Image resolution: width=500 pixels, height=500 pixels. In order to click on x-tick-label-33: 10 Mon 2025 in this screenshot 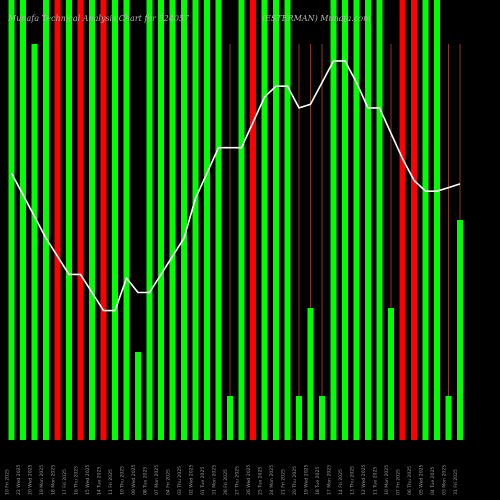, I will do `click(387, 480)`.